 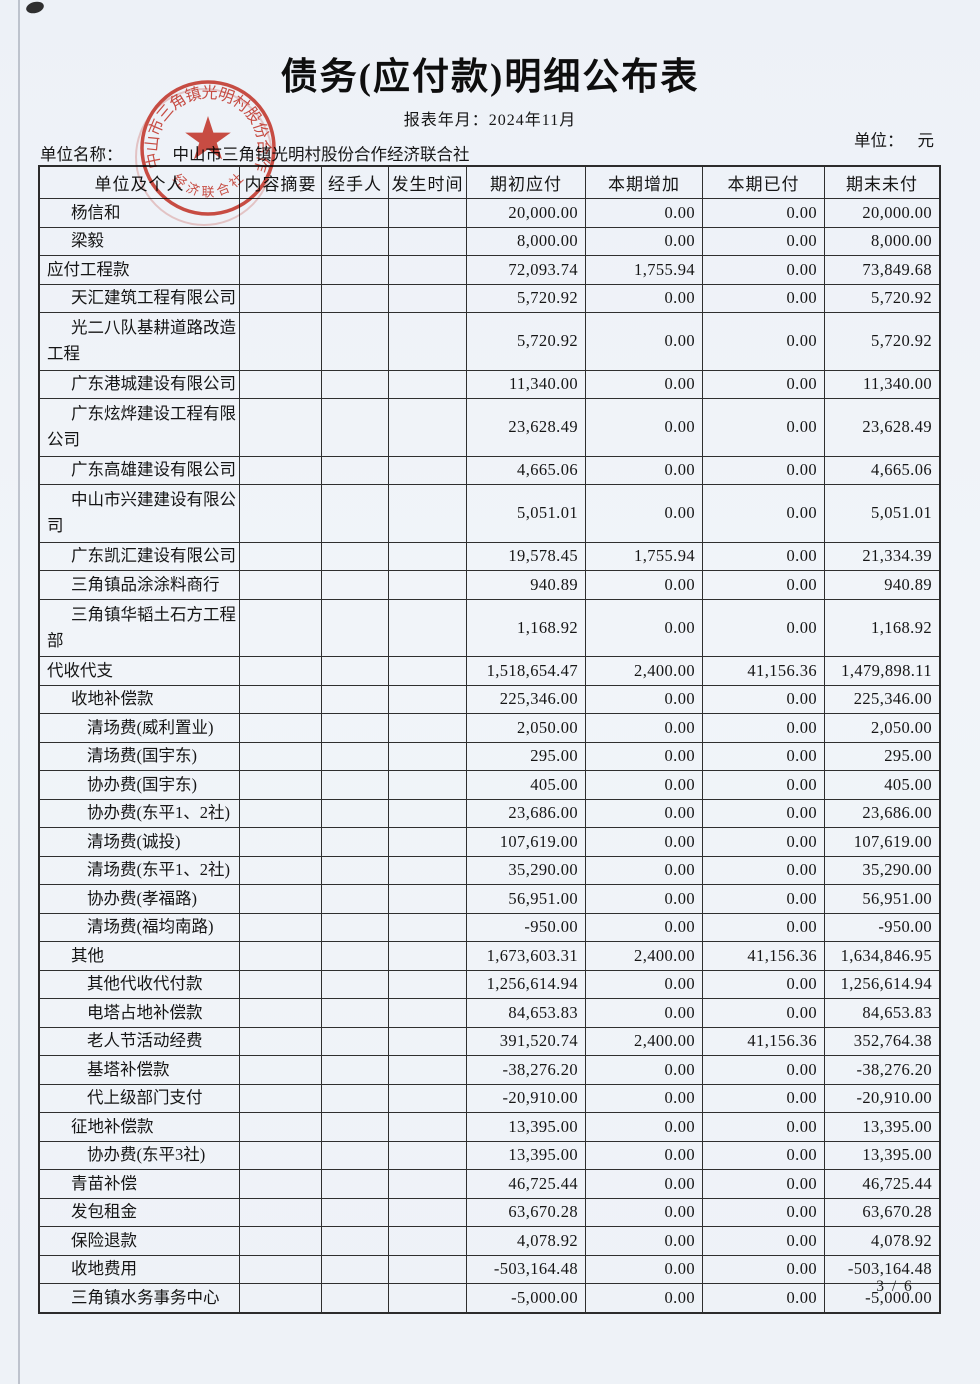 I want to click on opening-payable-cell: -5,000.00, so click(x=526, y=1298).